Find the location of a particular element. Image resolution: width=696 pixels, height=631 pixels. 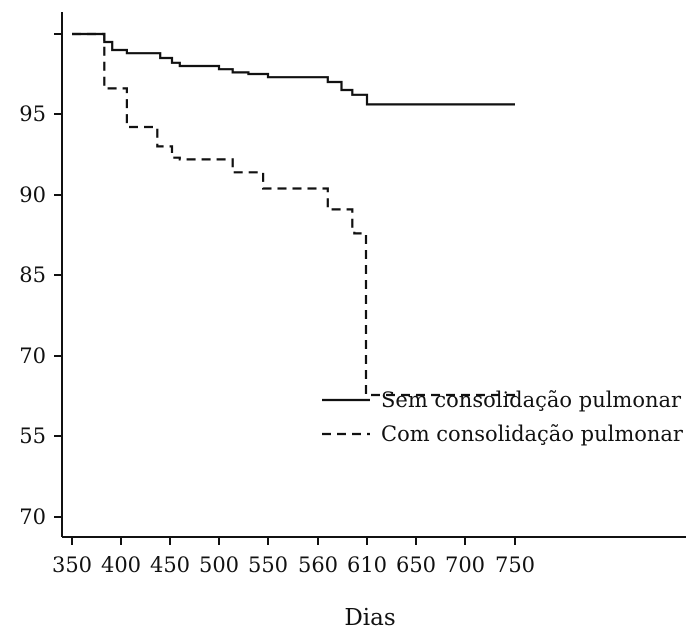

x-tick-label: 700 is located at coordinates (465, 565).